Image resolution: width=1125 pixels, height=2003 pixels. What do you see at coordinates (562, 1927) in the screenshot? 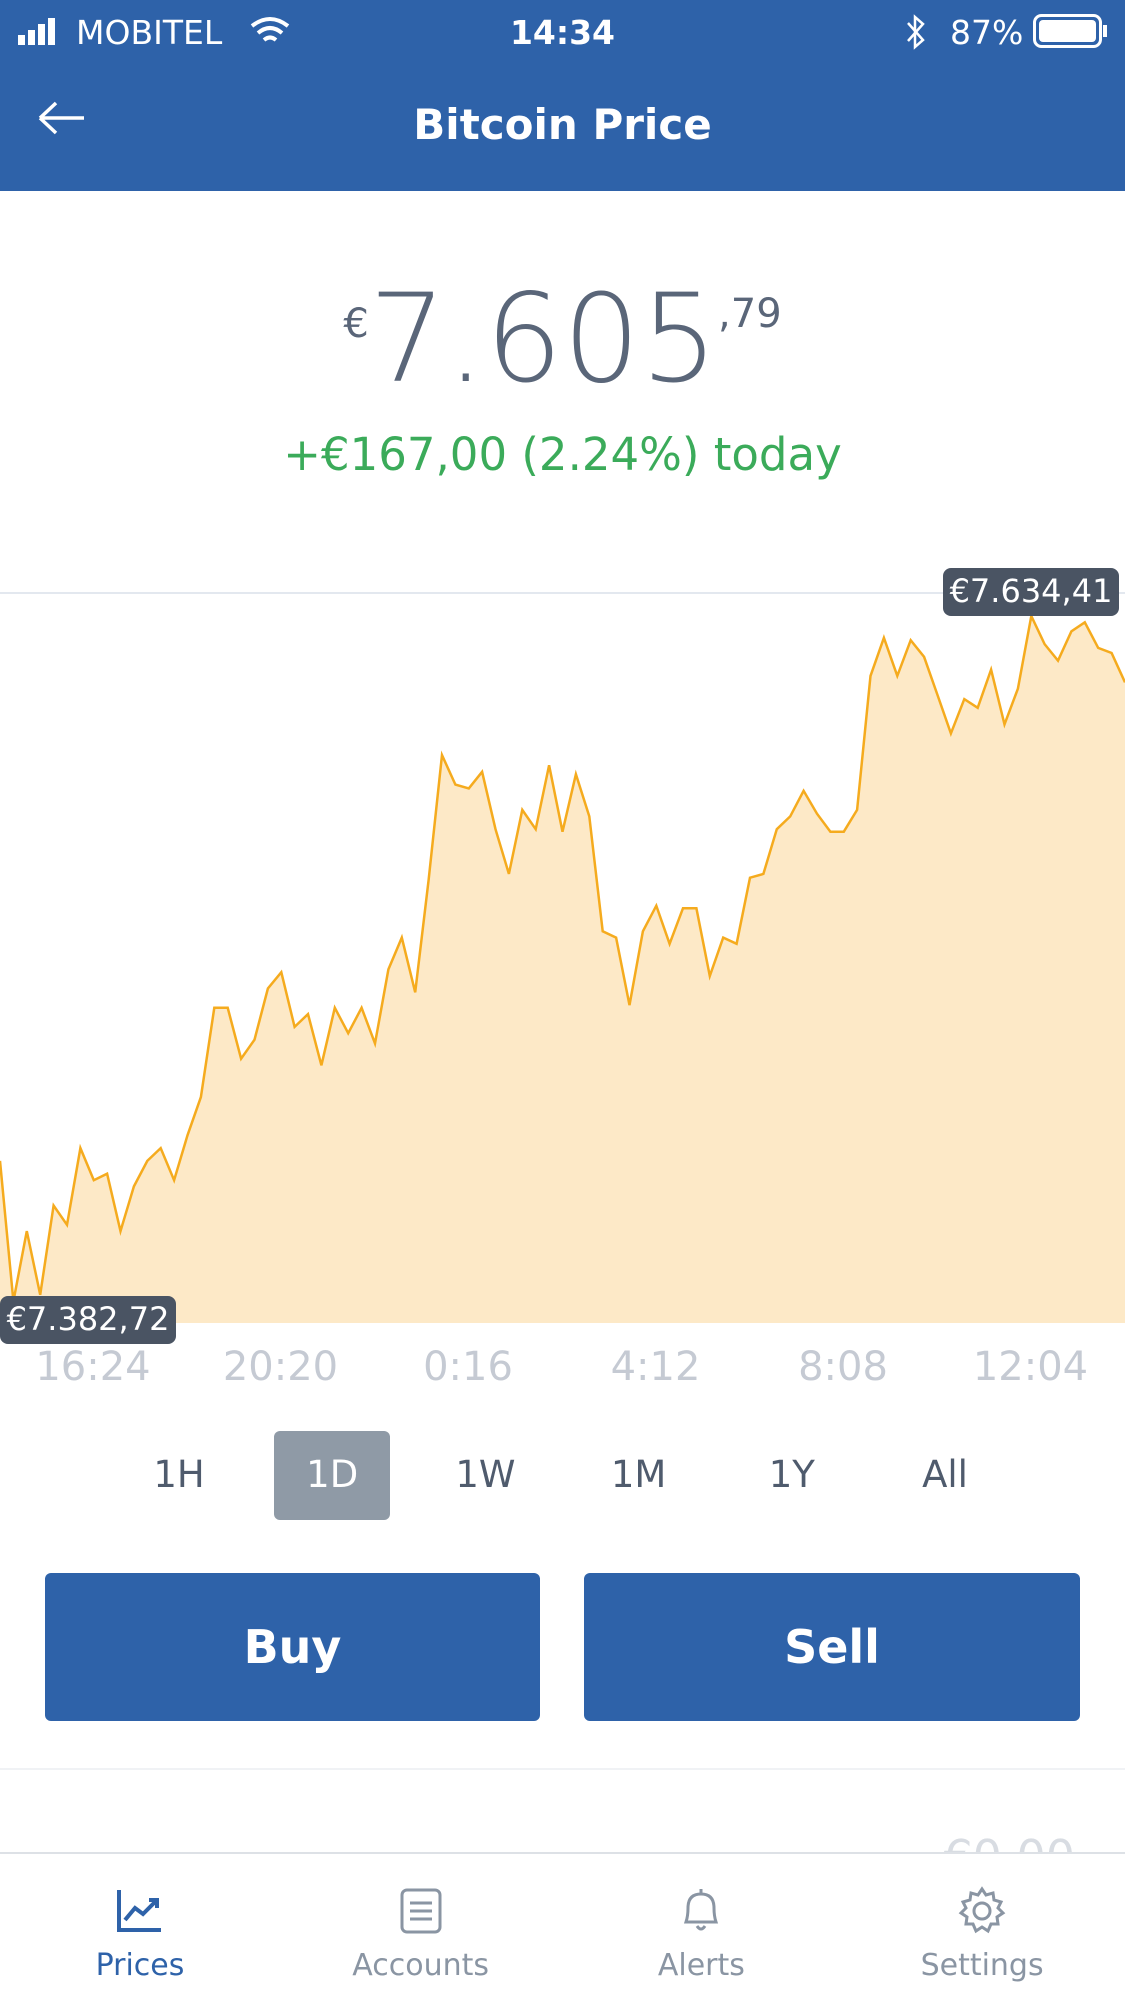
I see `tab-bar: Prices Accounts Alerts Settings` at bounding box center [562, 1927].